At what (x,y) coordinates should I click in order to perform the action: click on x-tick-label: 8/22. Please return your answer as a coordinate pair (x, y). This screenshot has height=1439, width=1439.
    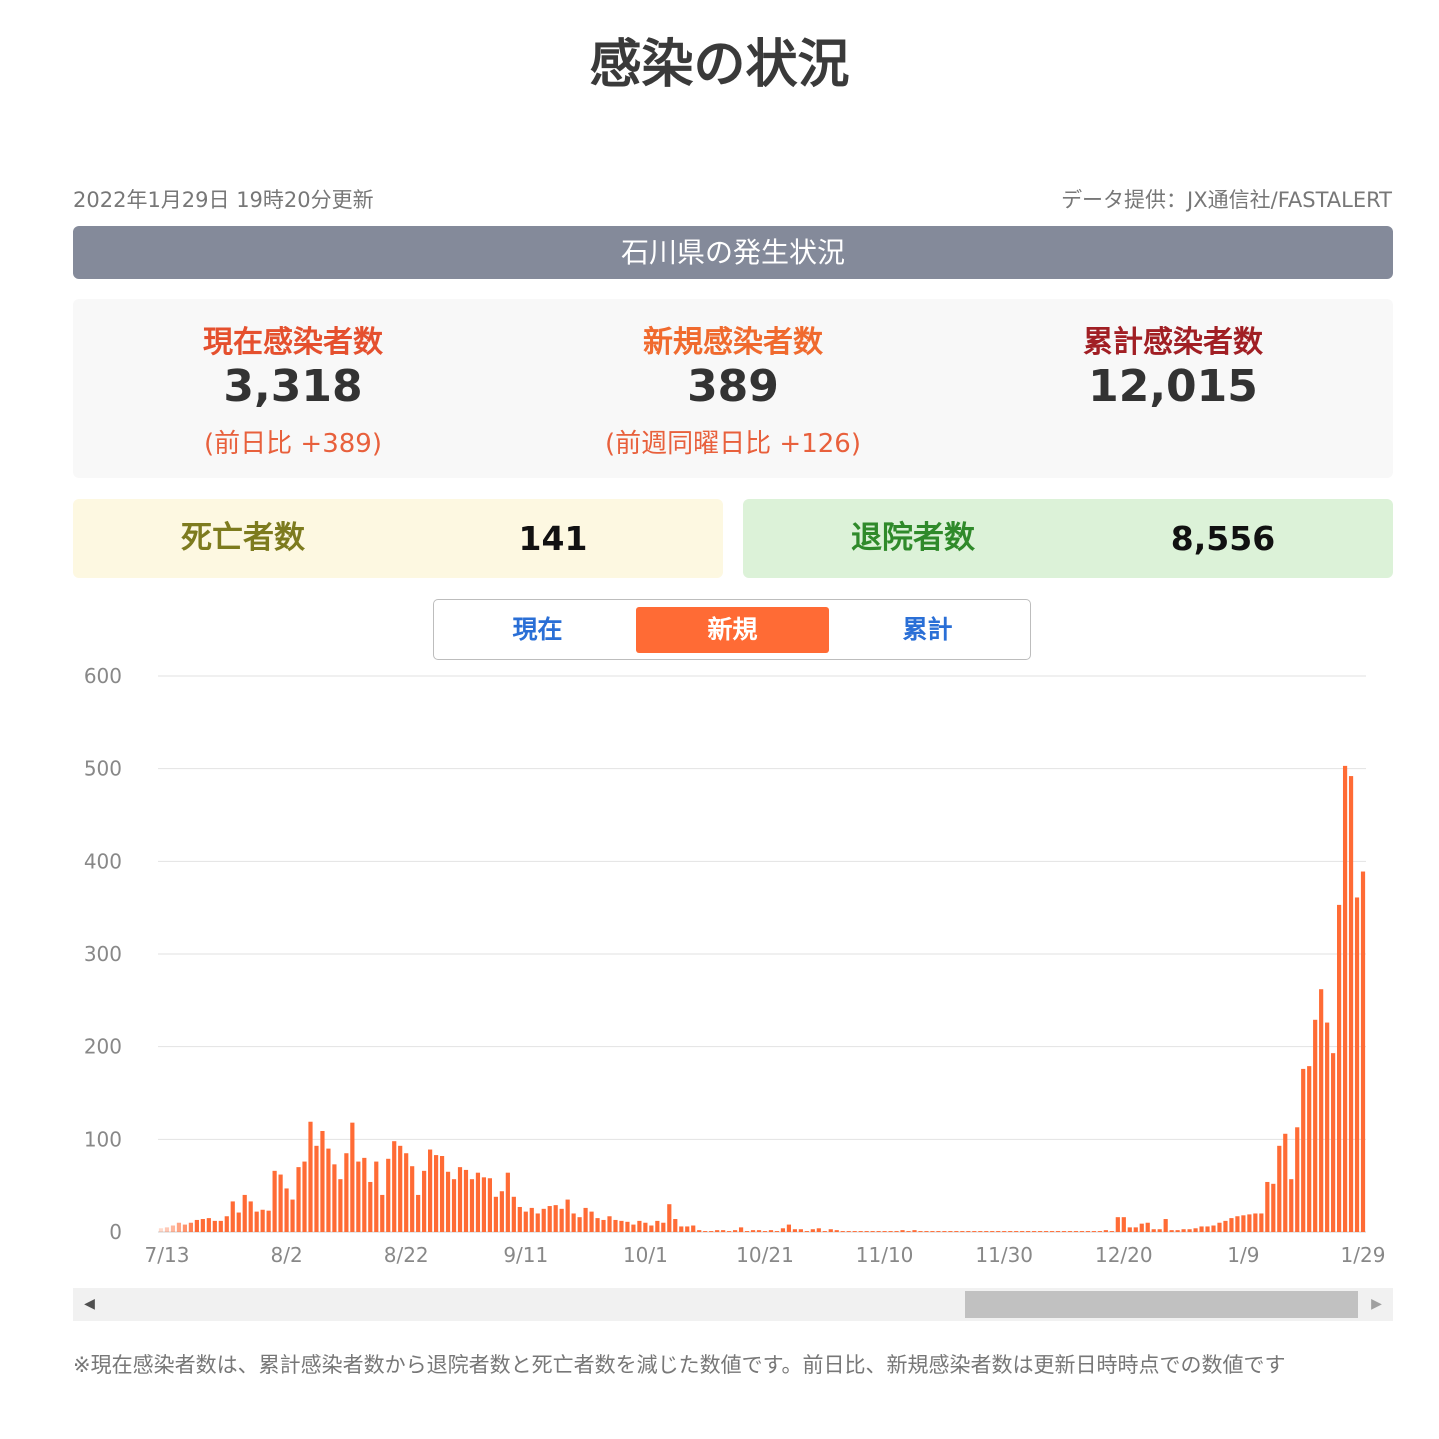
    Looking at the image, I should click on (406, 1255).